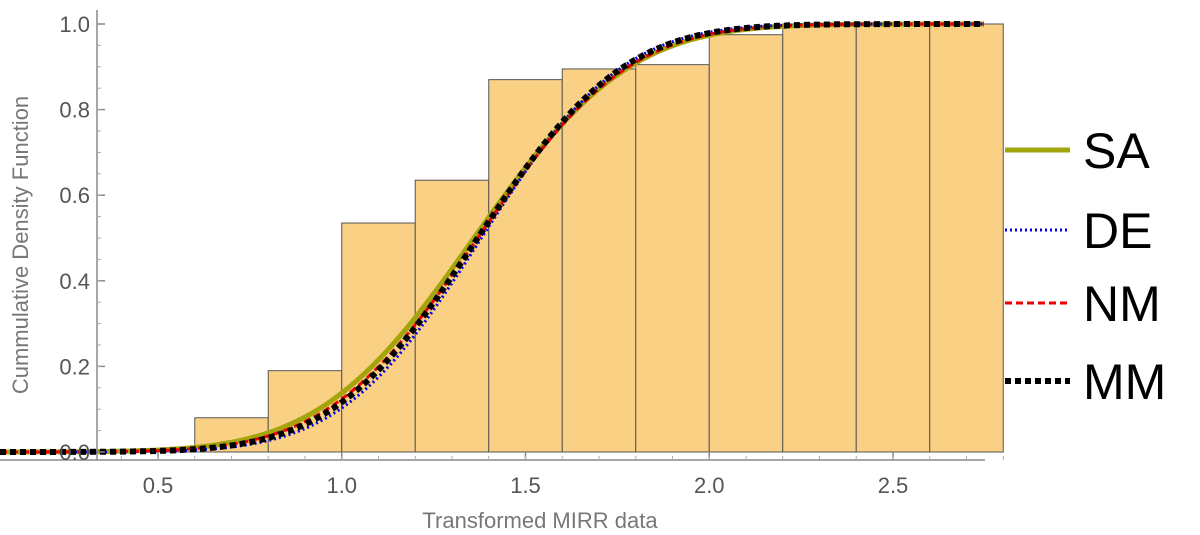 The width and height of the screenshot is (1200, 535). What do you see at coordinates (341, 485) in the screenshot?
I see `x-tick-label: 1.0` at bounding box center [341, 485].